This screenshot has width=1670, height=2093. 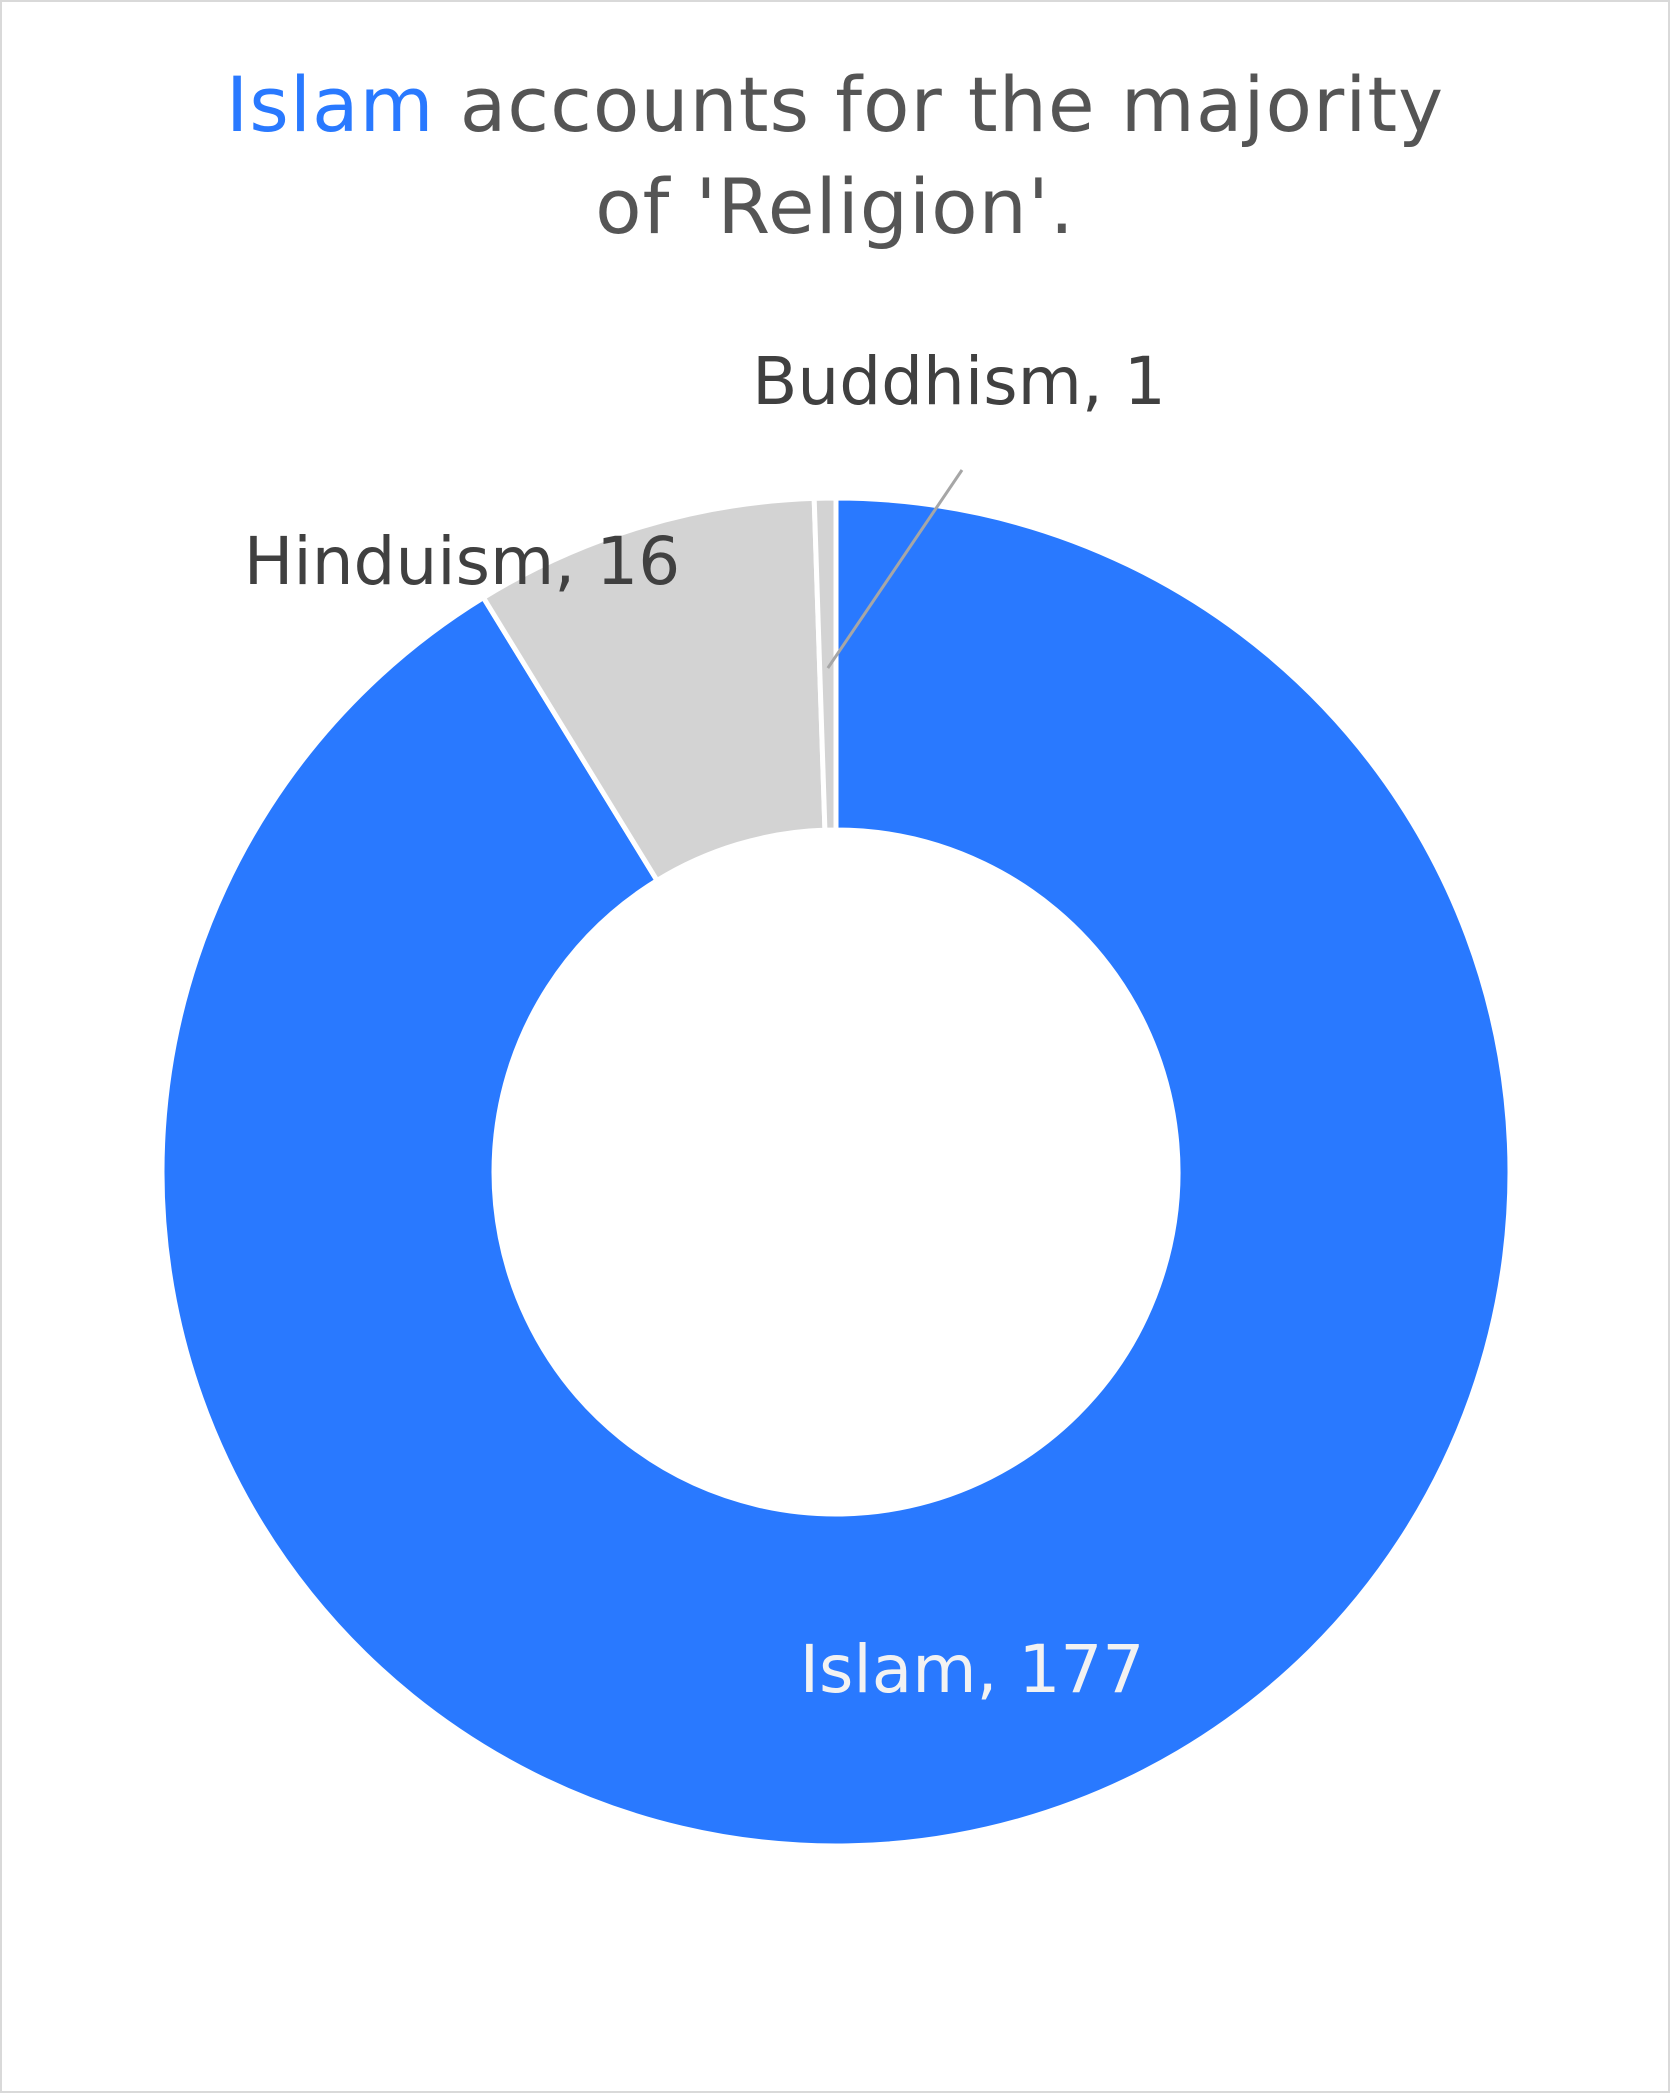 What do you see at coordinates (653, 689) in the screenshot?
I see `slice-hinduism` at bounding box center [653, 689].